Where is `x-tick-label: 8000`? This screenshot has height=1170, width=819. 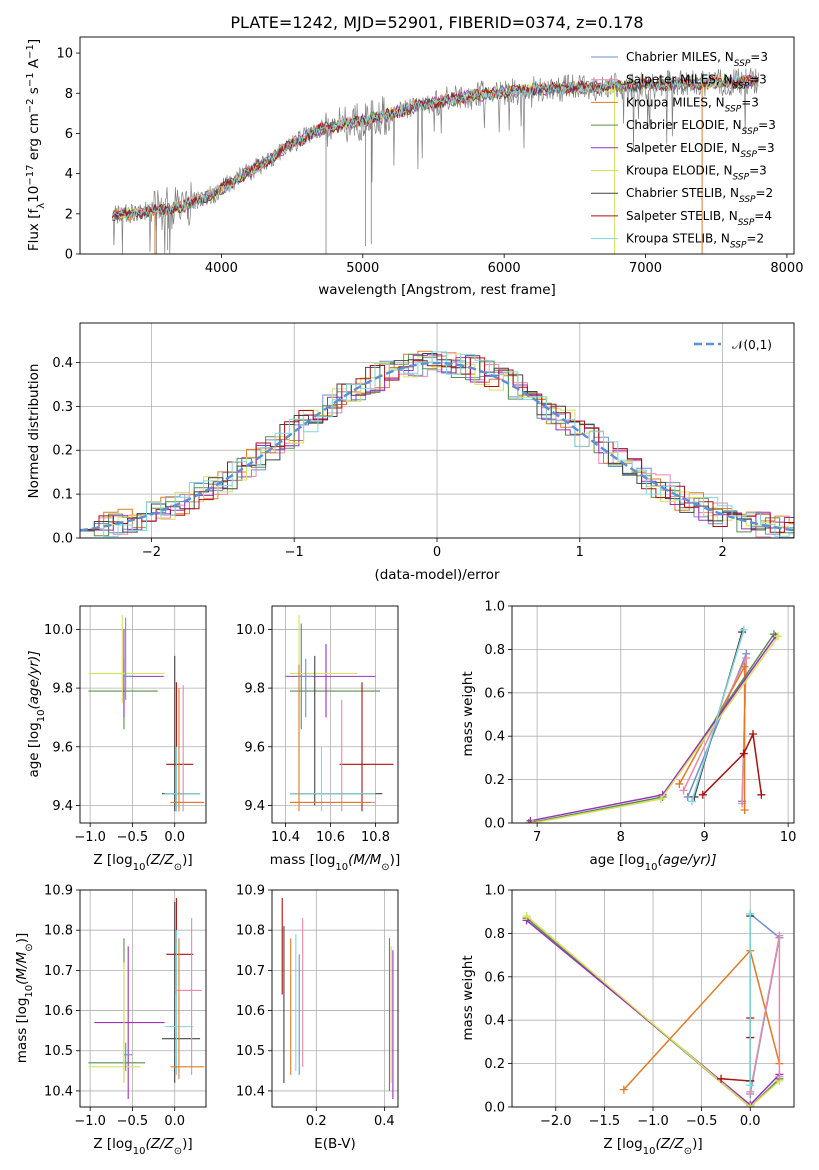
x-tick-label: 8000 is located at coordinates (786, 268).